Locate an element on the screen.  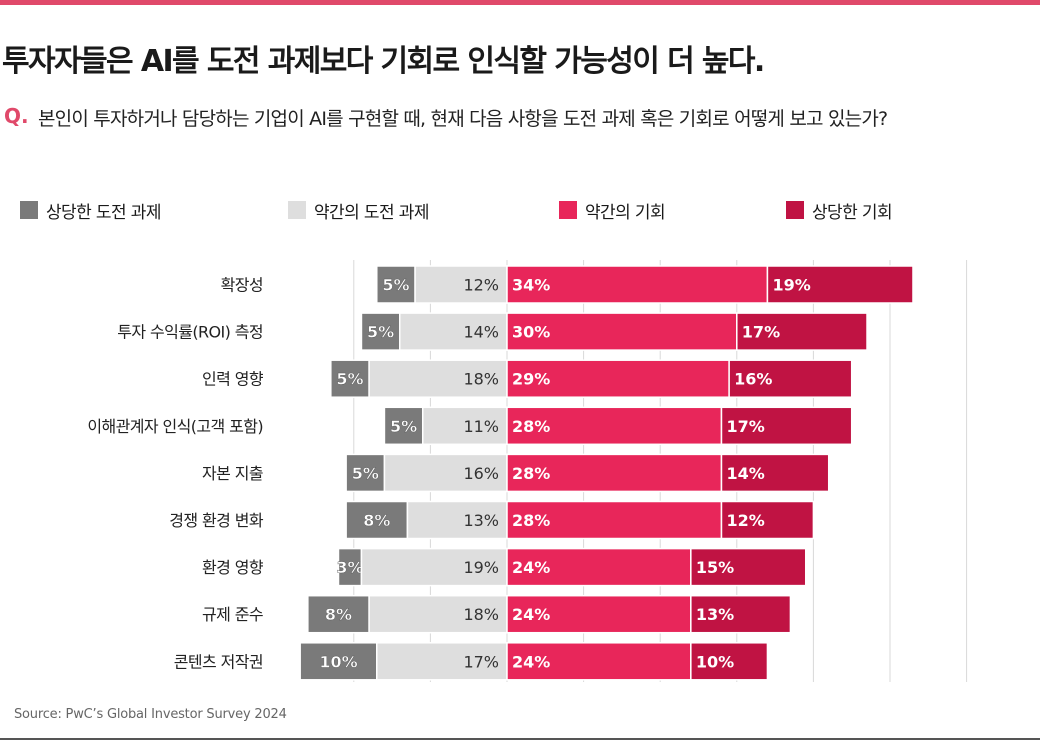
legend-label-slight-challenge: 약간의 도전 과제 is located at coordinates (371, 212).